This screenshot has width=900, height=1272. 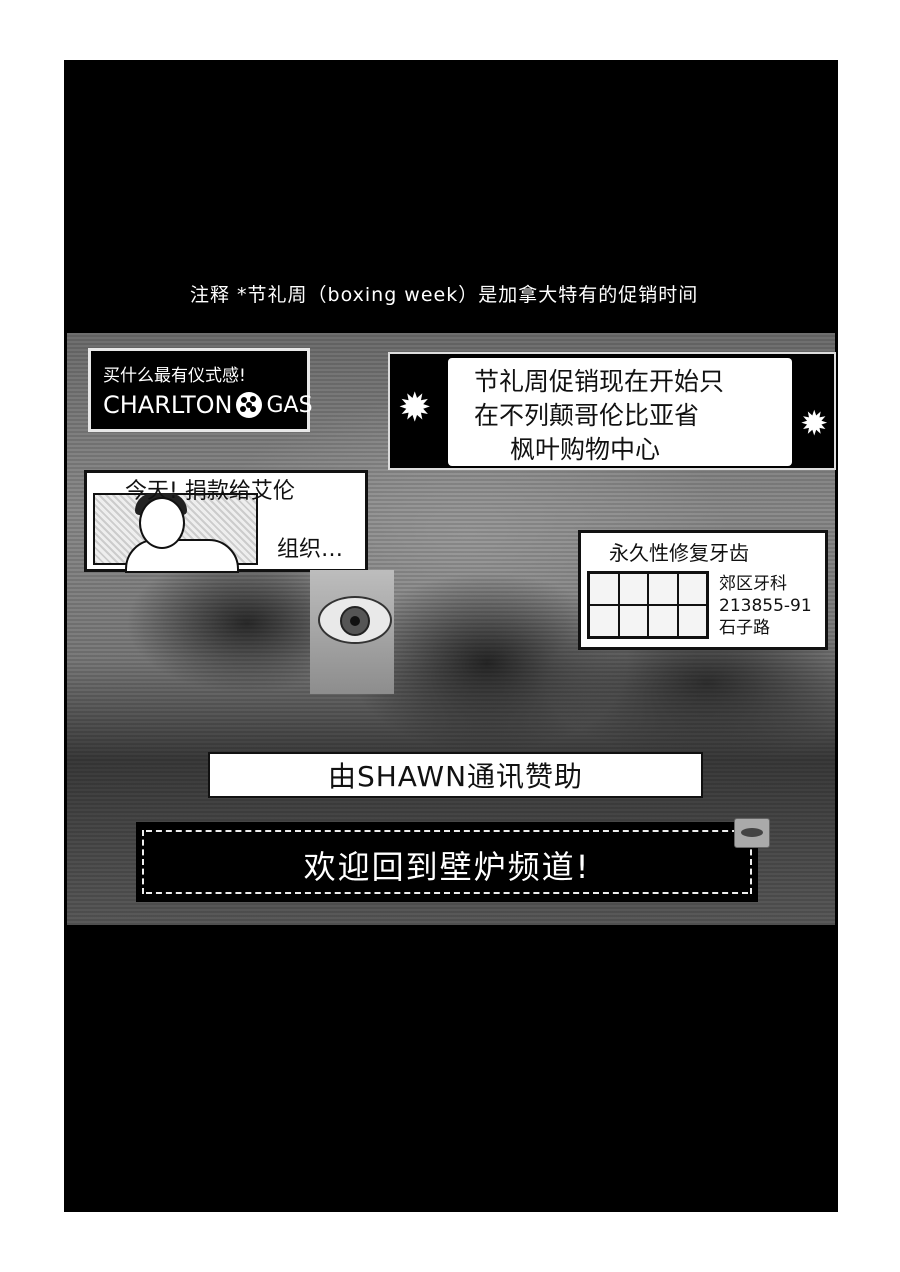 I want to click on sponsor-banner: 由SHAWN通讯赞助, so click(x=455, y=775).